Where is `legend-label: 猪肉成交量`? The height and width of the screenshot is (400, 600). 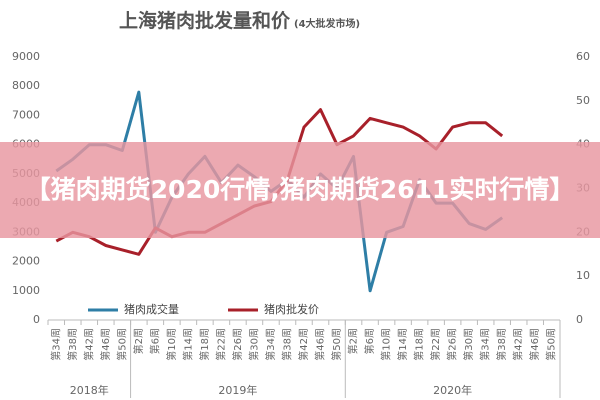 legend-label: 猪肉成交量 is located at coordinates (151, 309).